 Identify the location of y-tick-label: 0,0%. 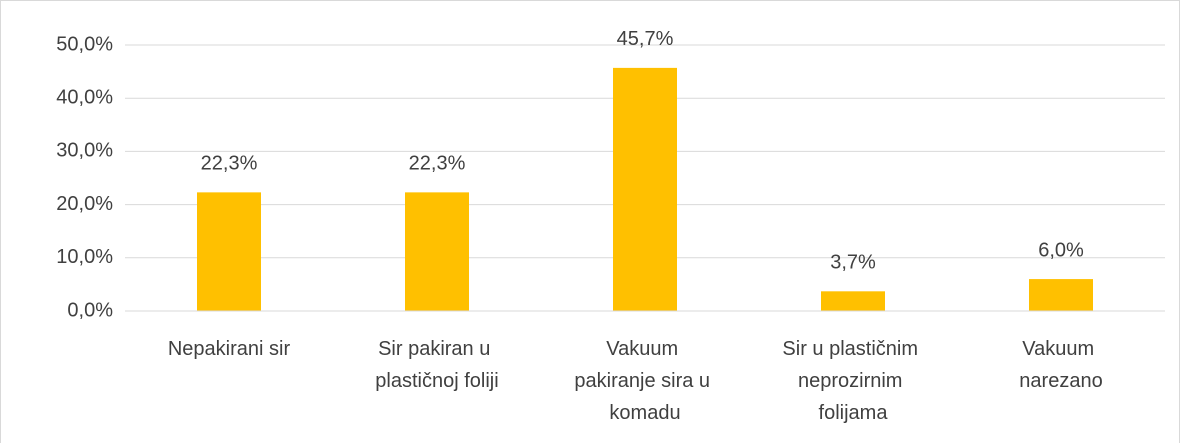
(90, 310).